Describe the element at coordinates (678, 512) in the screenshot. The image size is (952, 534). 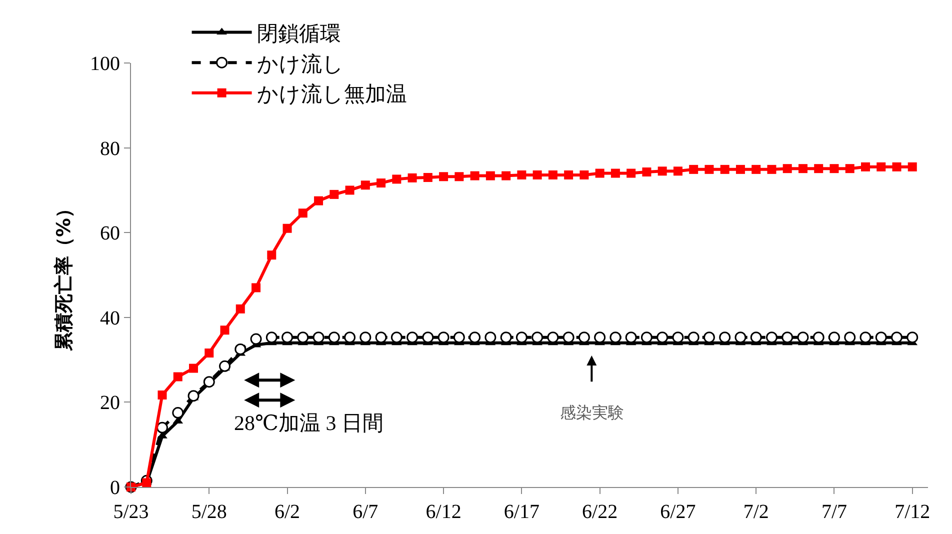
I see `x-tick-label: 6/27` at that location.